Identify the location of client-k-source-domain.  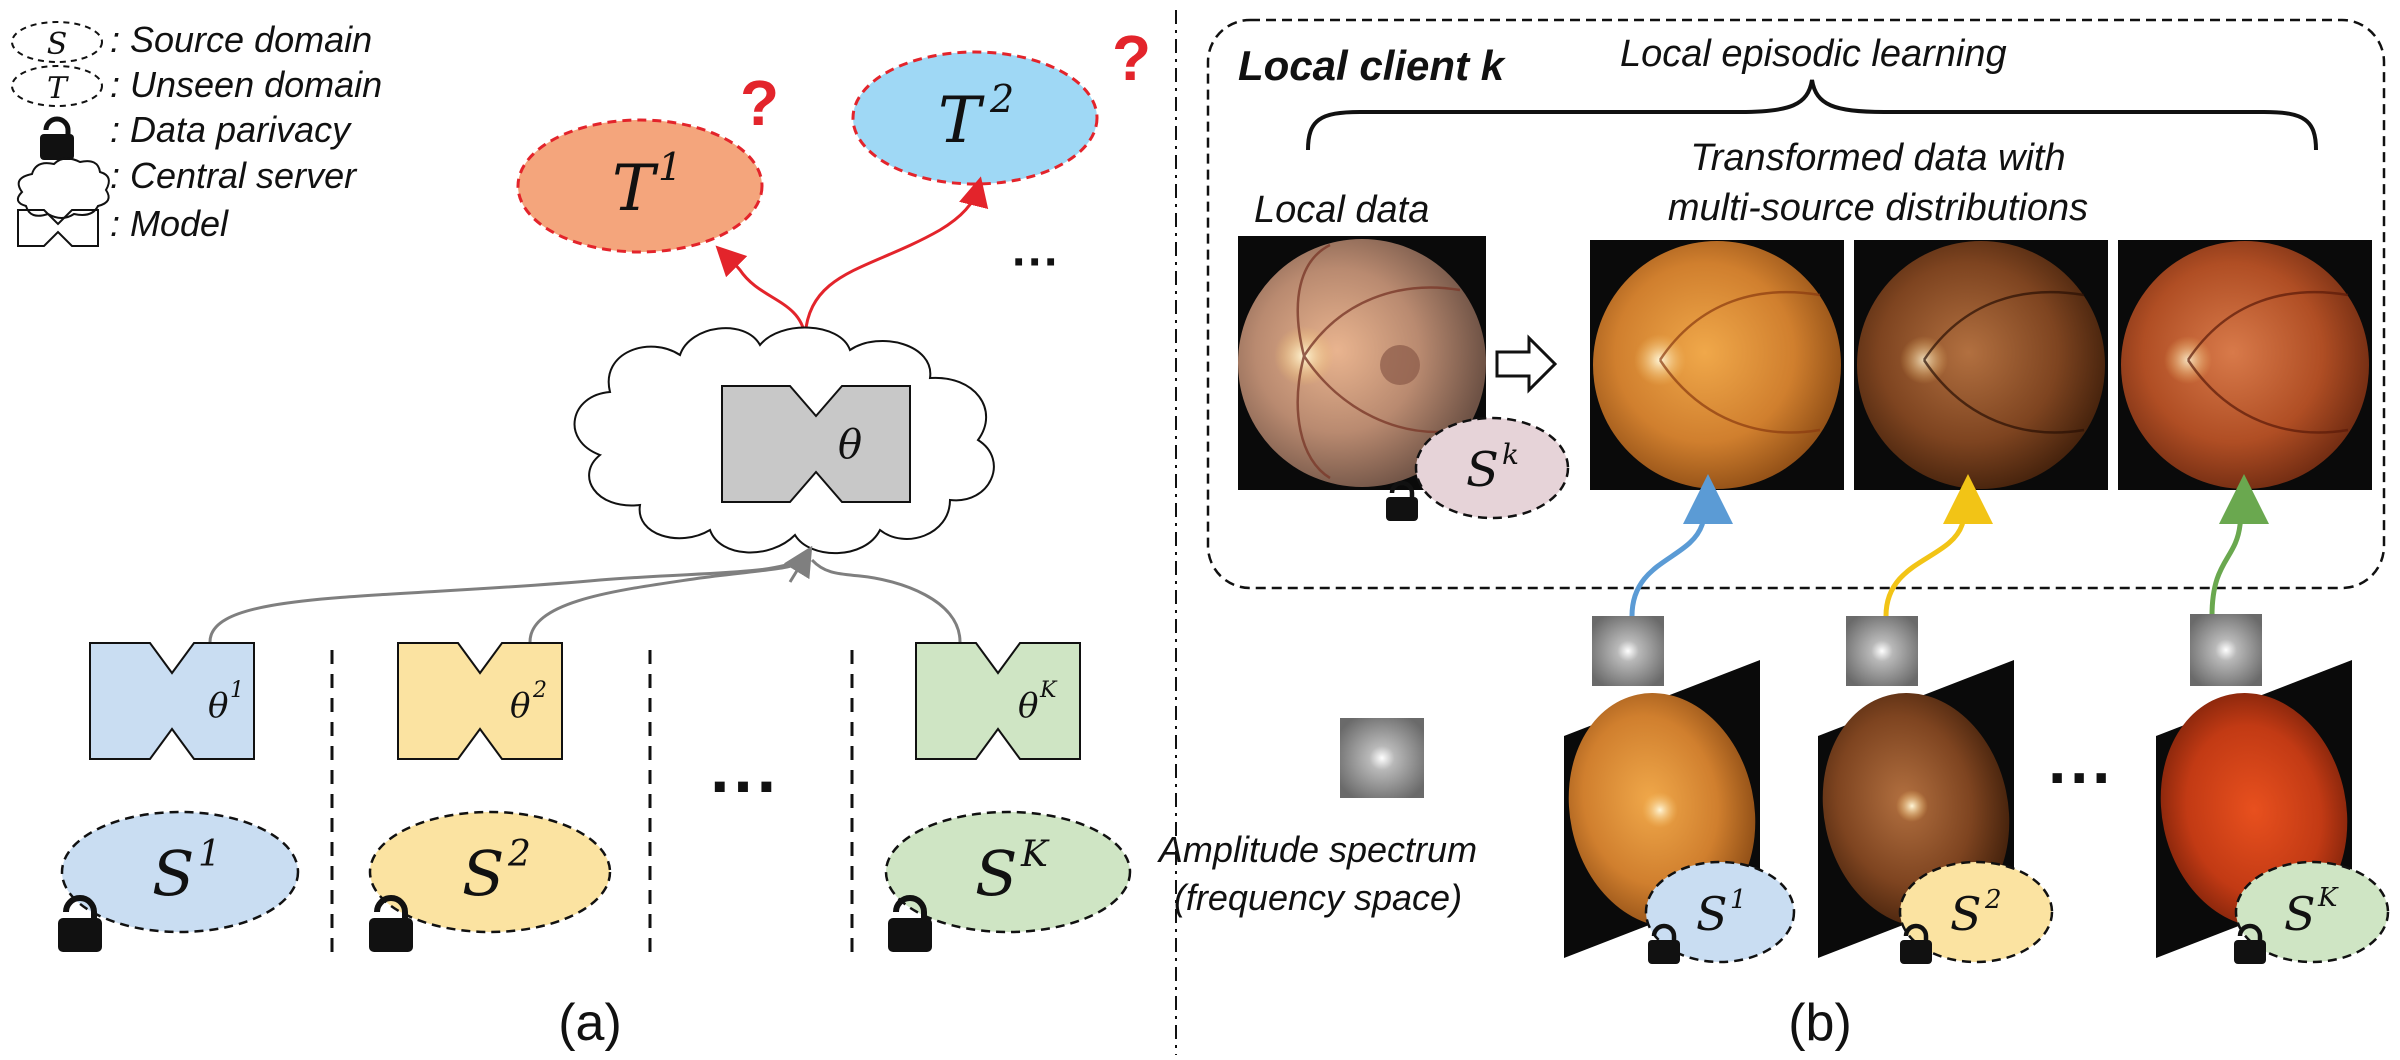
(1008, 872).